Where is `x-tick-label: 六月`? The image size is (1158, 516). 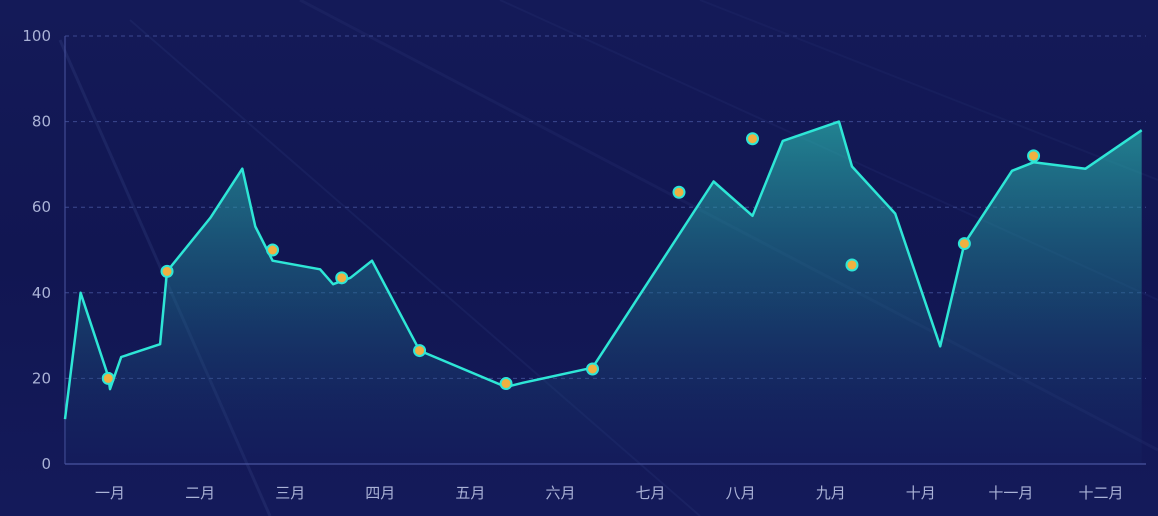
x-tick-label: 六月 is located at coordinates (560, 493).